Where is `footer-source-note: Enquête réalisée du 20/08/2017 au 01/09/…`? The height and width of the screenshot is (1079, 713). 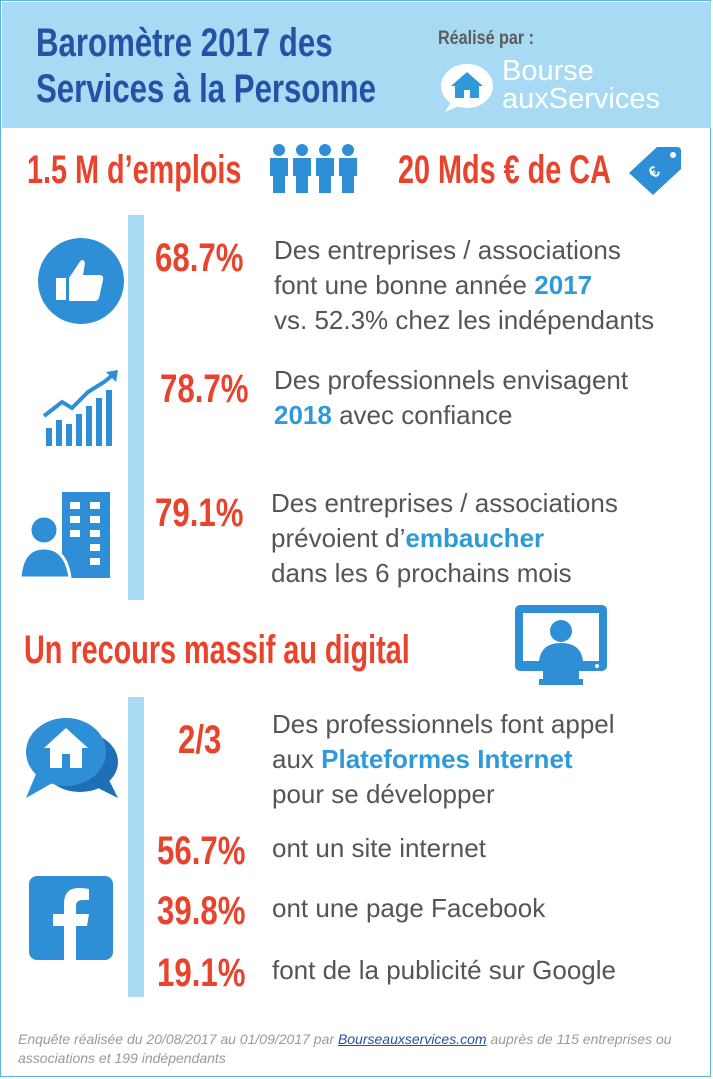 footer-source-note: Enquête réalisée du 20/08/2017 au 01/09/… is located at coordinates (358, 1049).